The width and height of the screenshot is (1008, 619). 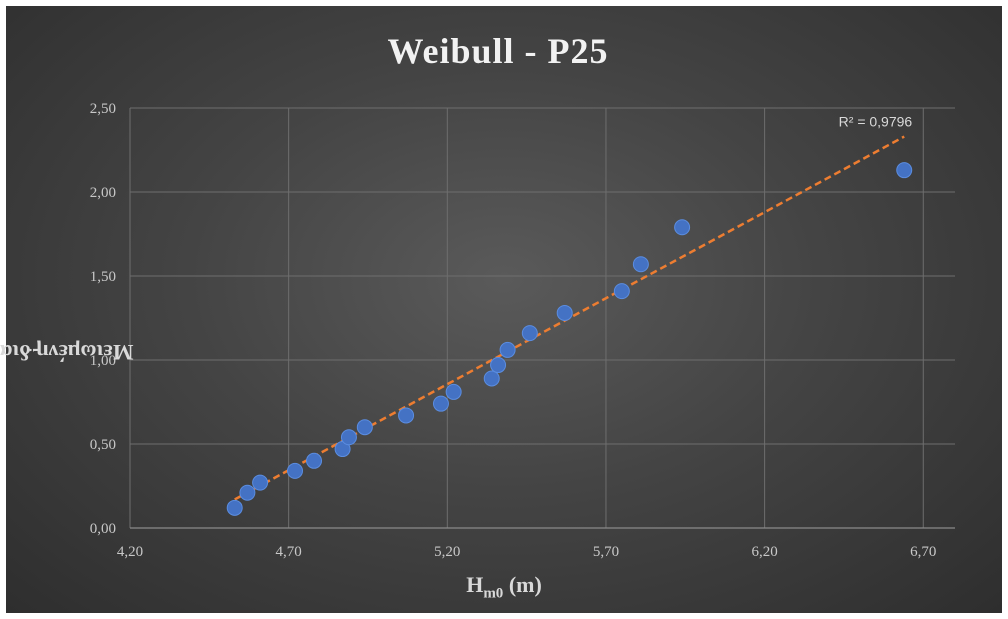 What do you see at coordinates (876, 122) in the screenshot?
I see `r-squared-label: R² = 0,9796` at bounding box center [876, 122].